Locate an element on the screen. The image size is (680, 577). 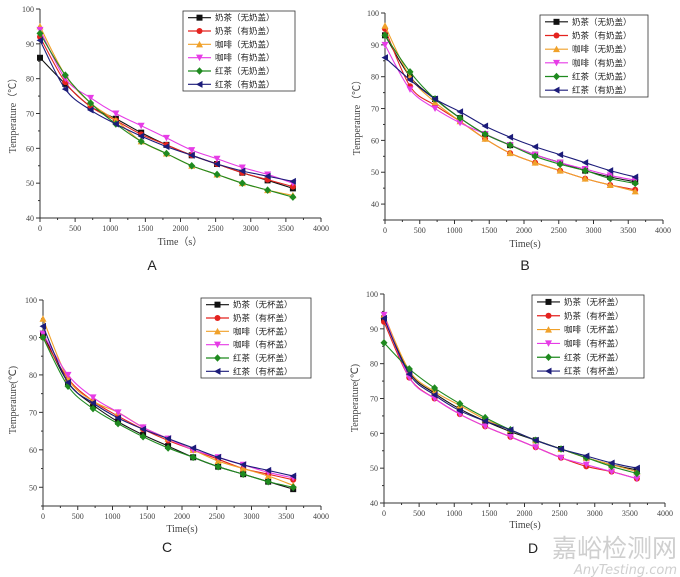
x-tick-label: 3500 is located at coordinates (630, 513).